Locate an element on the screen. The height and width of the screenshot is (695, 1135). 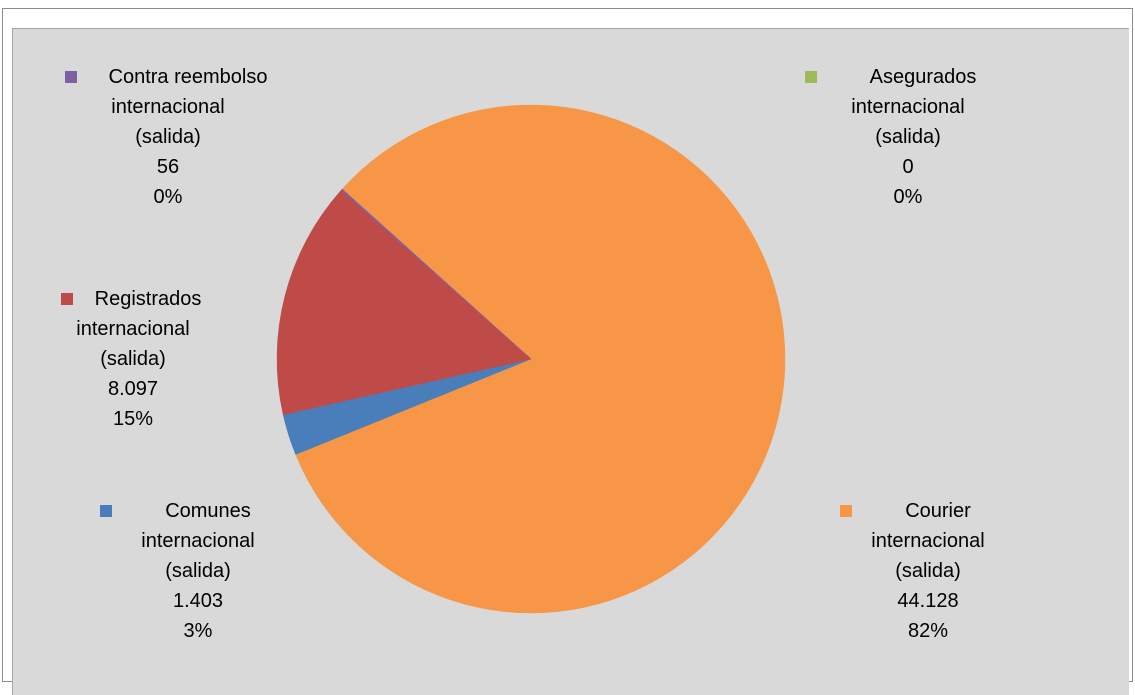
label-value: 0 is located at coordinates (908, 167).